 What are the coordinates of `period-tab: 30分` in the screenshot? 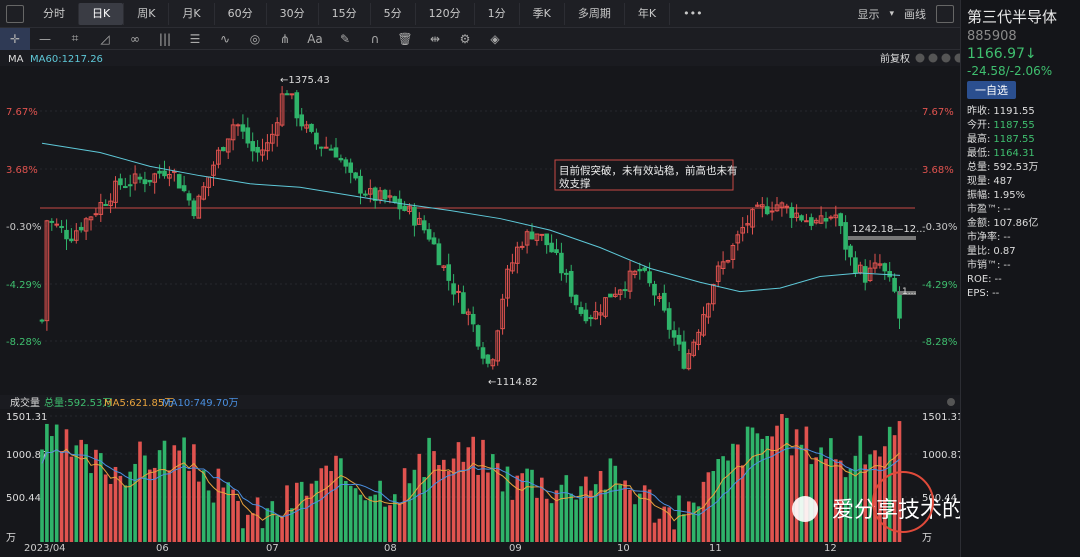 It's located at (291, 13).